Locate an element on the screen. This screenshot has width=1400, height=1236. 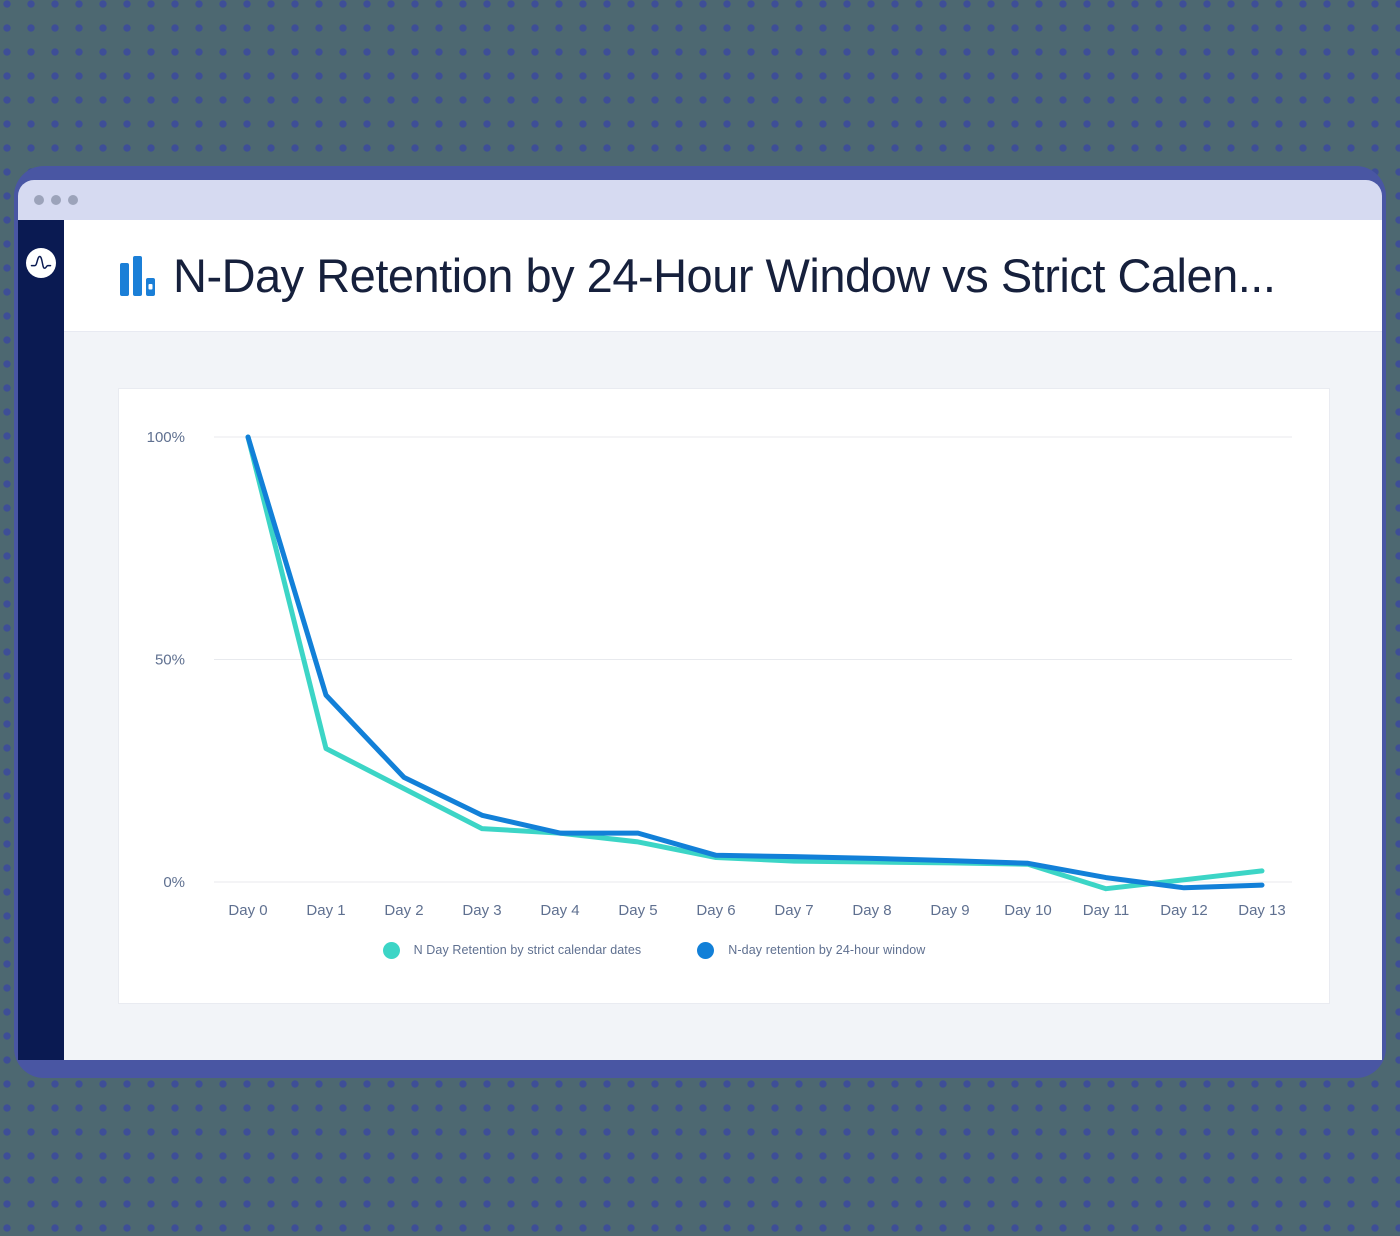
x-tick-label-day-9: Day 9 is located at coordinates (949, 910).